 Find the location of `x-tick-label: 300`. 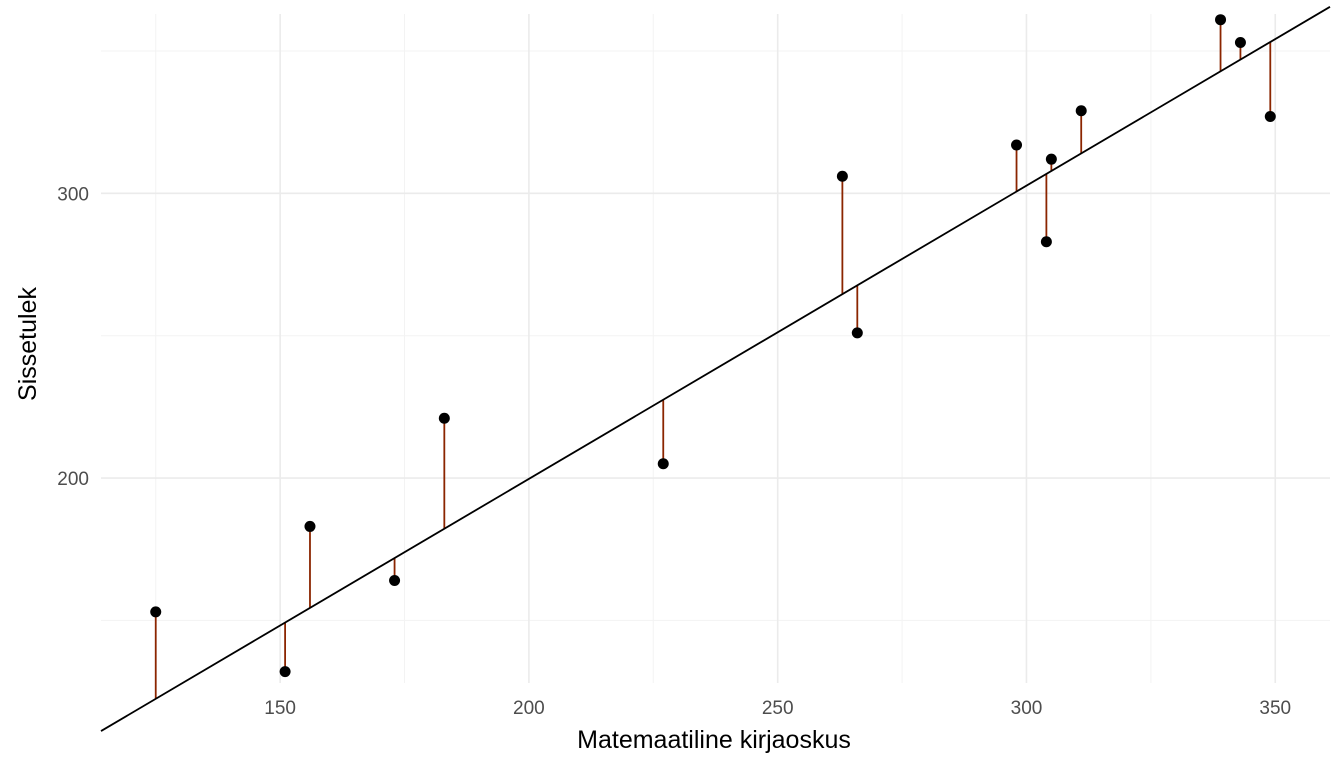

x-tick-label: 300 is located at coordinates (1027, 708).